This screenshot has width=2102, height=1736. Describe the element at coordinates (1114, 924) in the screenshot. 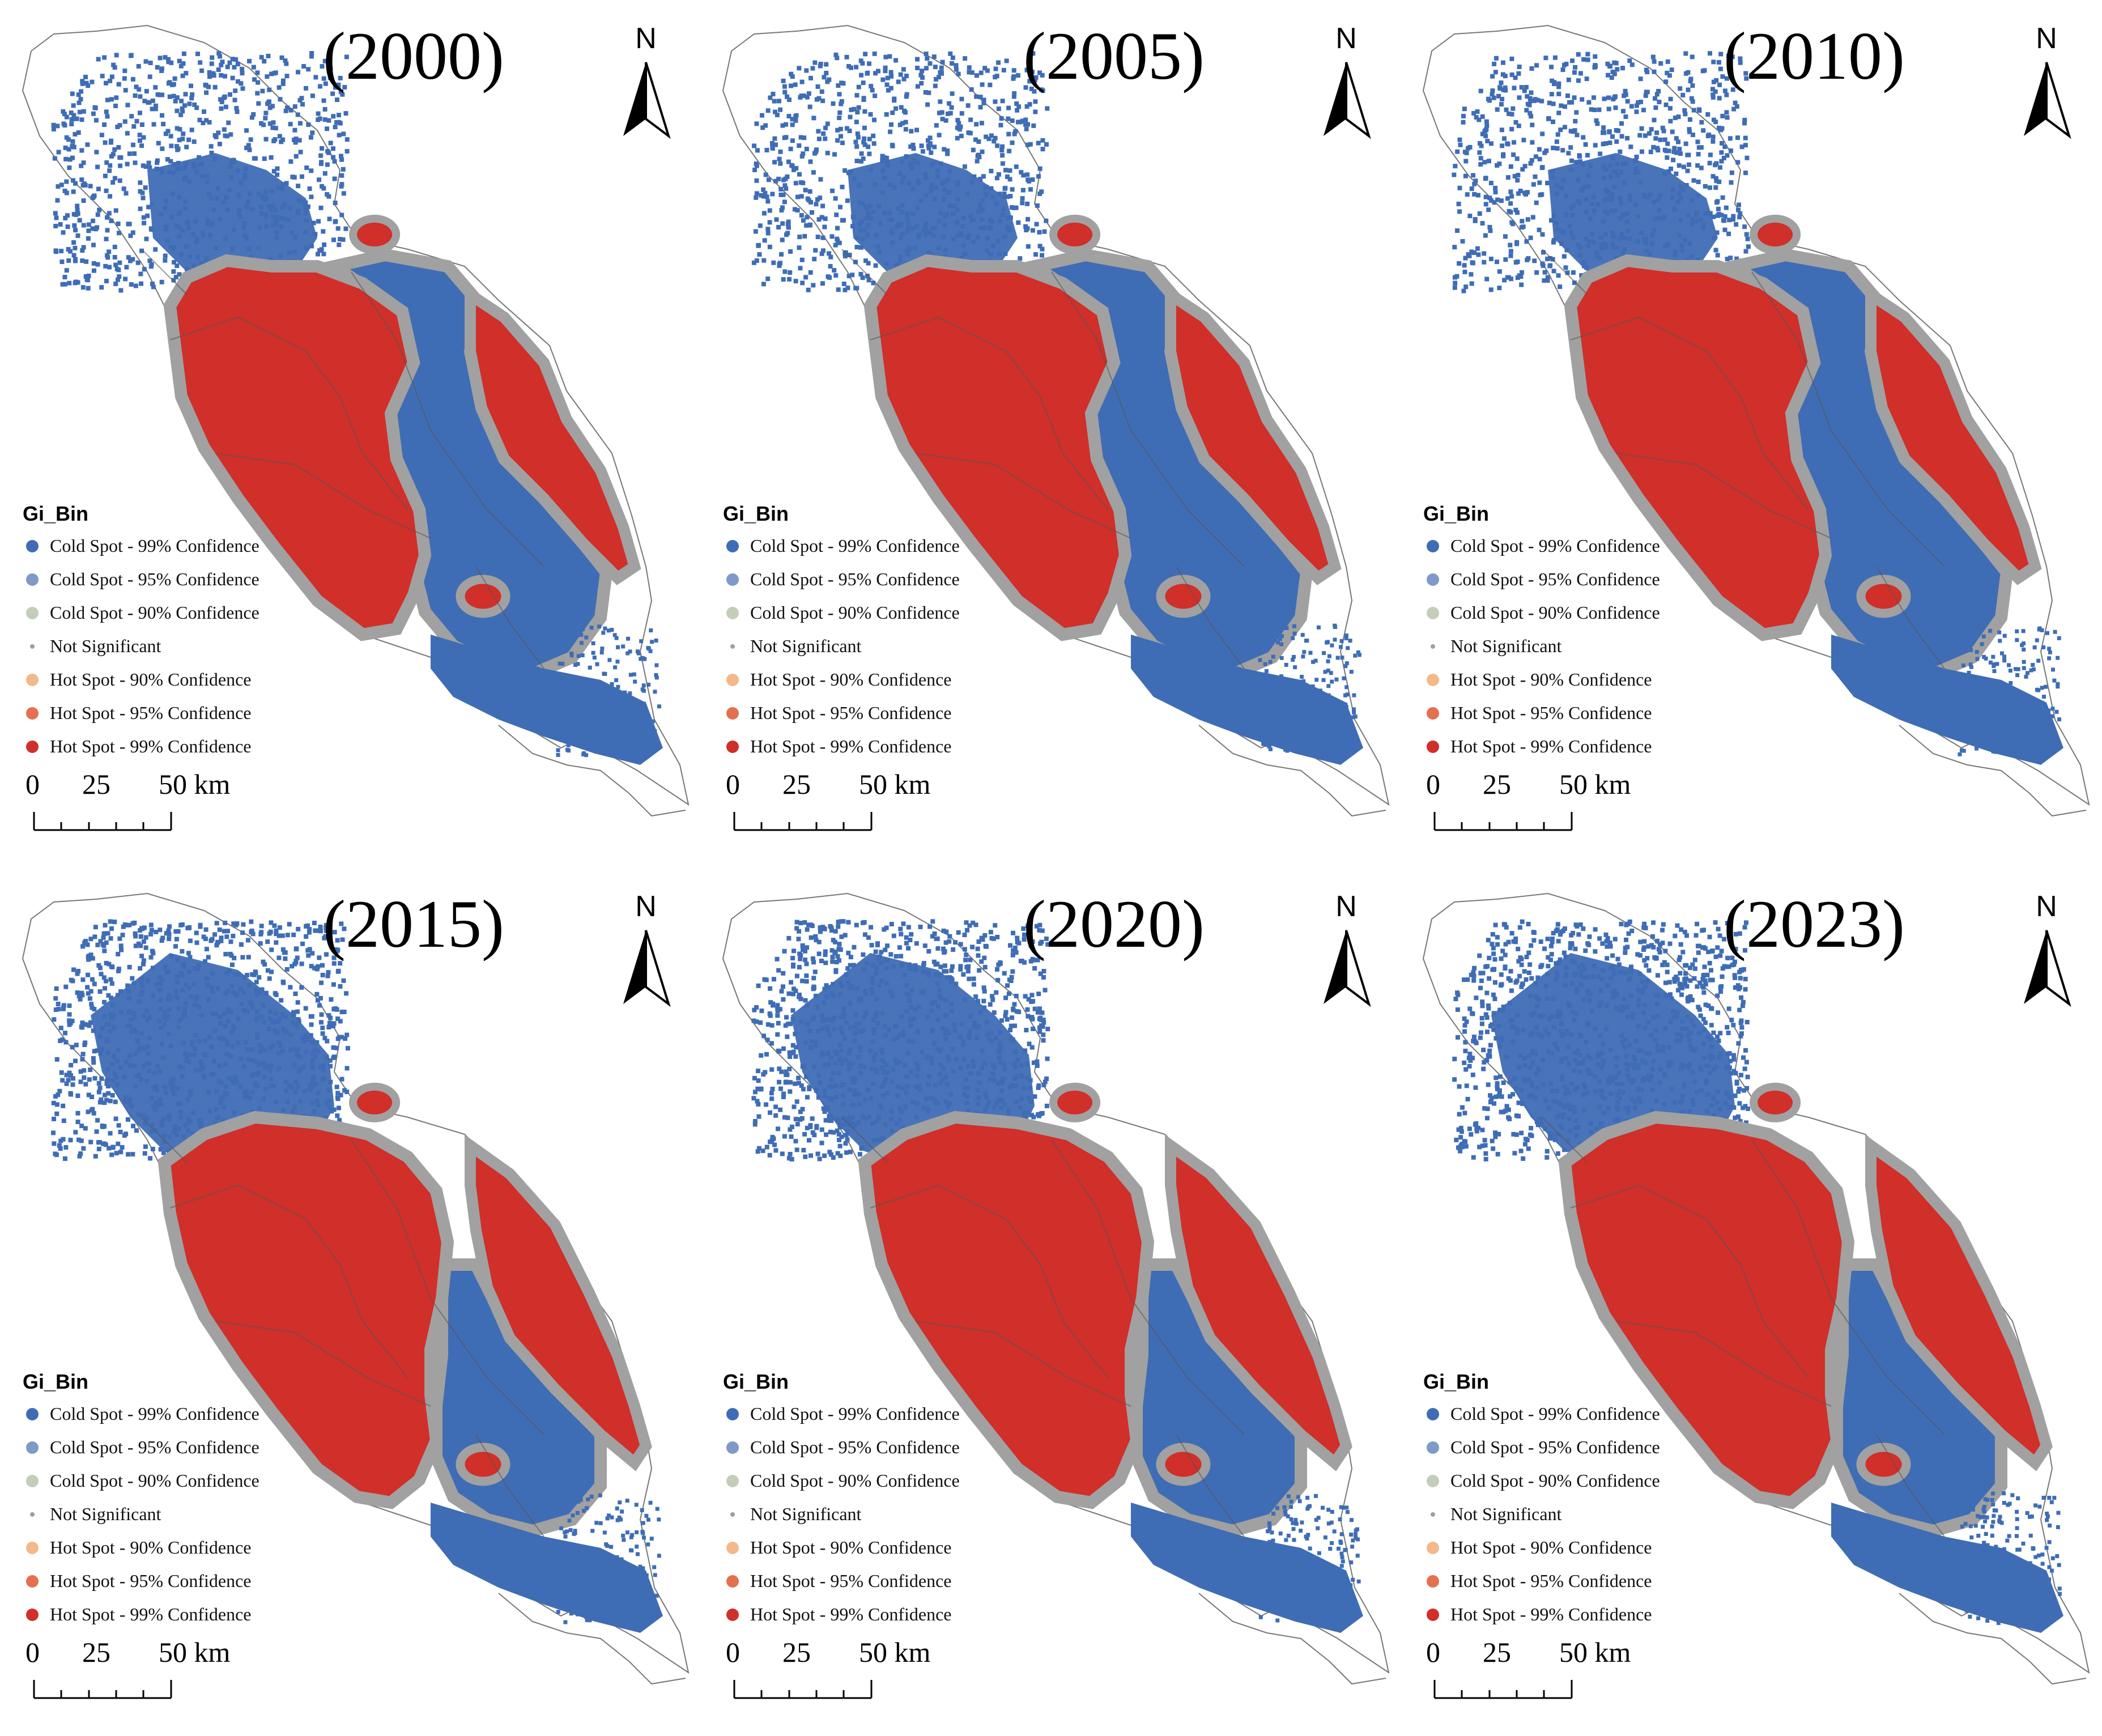

I see `year-title: (2020)` at that location.